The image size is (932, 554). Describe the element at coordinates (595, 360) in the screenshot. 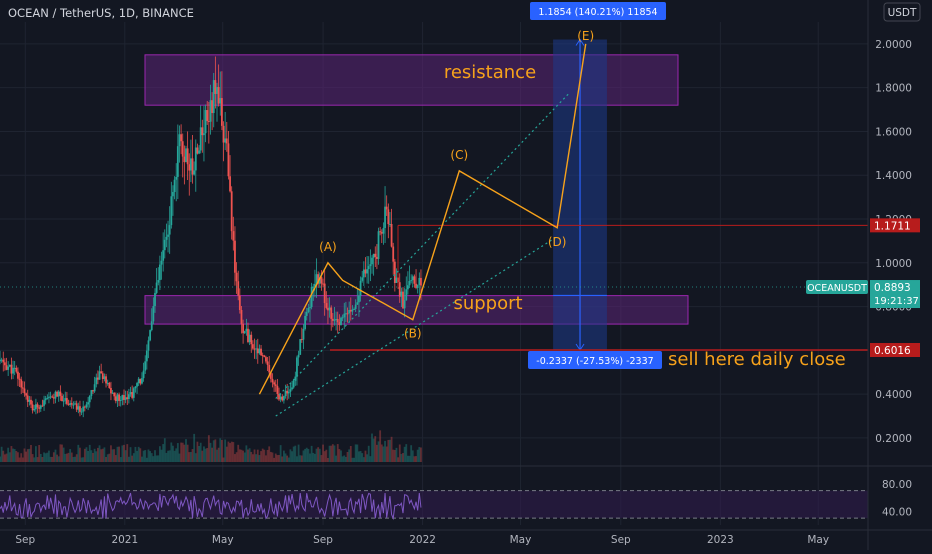

I see `measure-down-bg` at that location.